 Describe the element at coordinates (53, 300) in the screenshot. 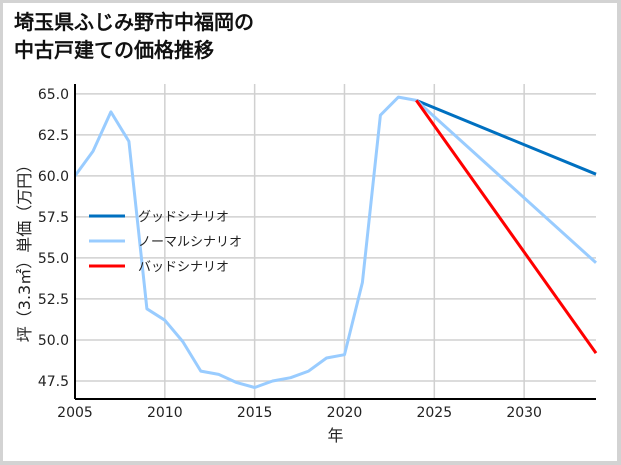

I see `y-tick-label: 52.5` at that location.